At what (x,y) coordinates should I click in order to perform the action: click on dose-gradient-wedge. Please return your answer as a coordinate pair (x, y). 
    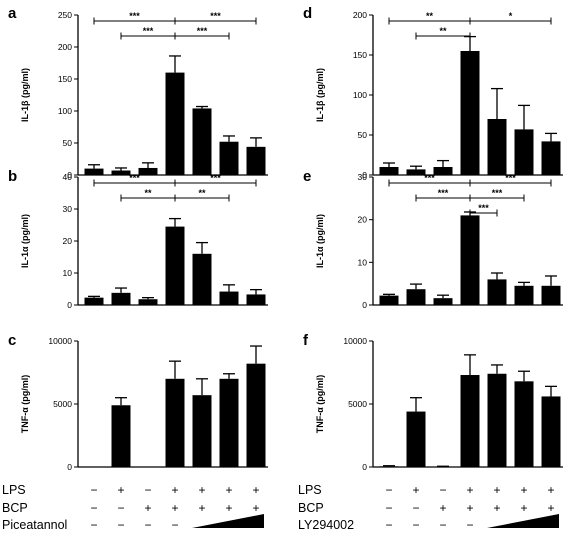
    Looking at the image, I should click on (523, 521).